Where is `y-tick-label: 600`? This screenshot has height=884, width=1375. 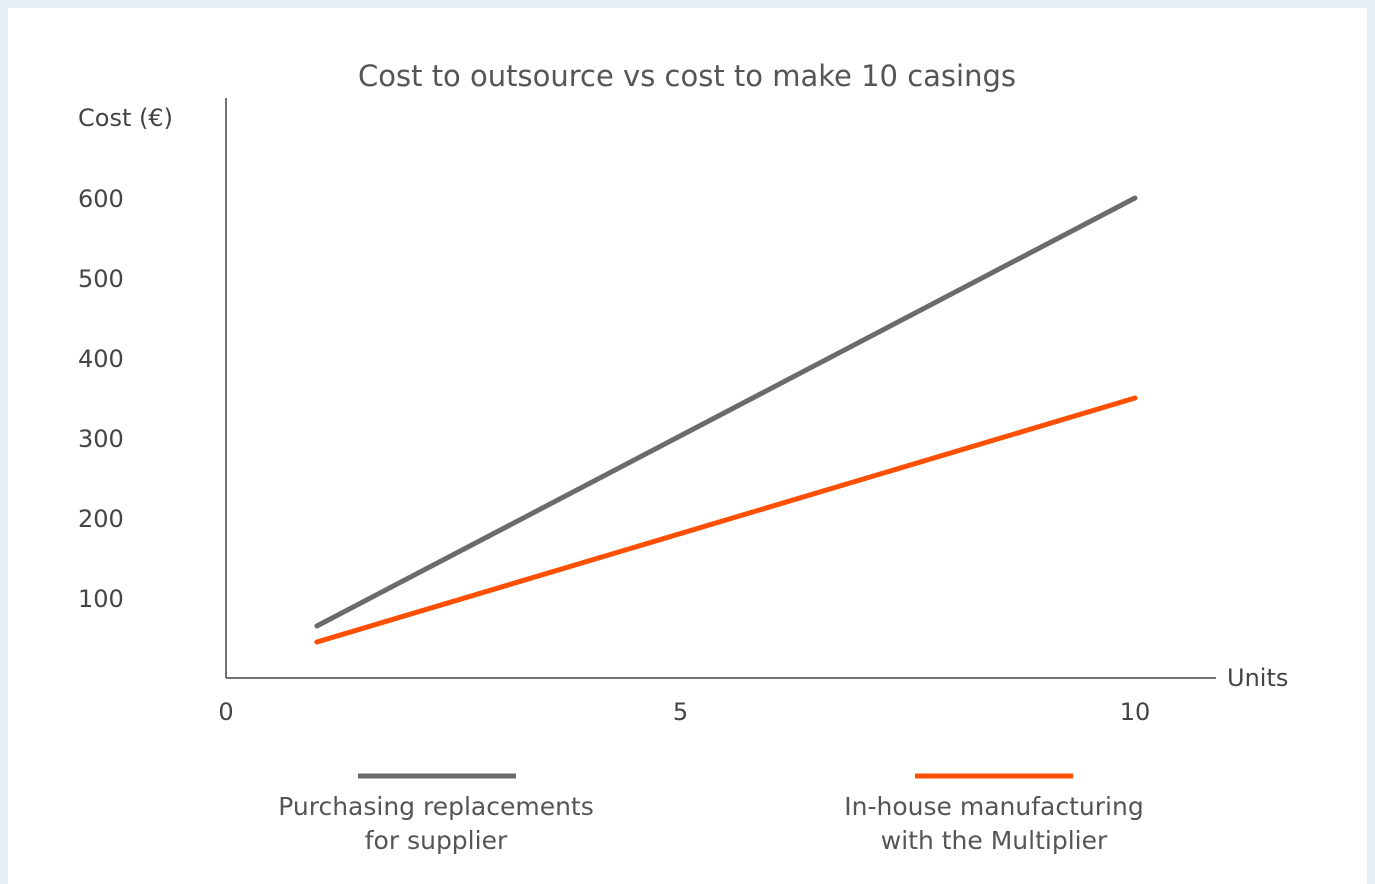
y-tick-label: 600 is located at coordinates (101, 199).